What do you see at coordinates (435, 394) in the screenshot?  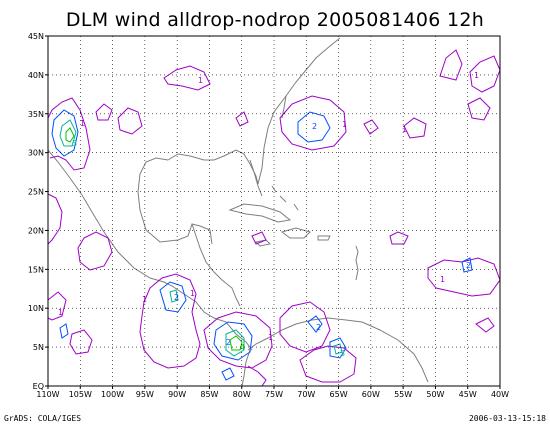 I see `lon-tick-label: 50W` at bounding box center [435, 394].